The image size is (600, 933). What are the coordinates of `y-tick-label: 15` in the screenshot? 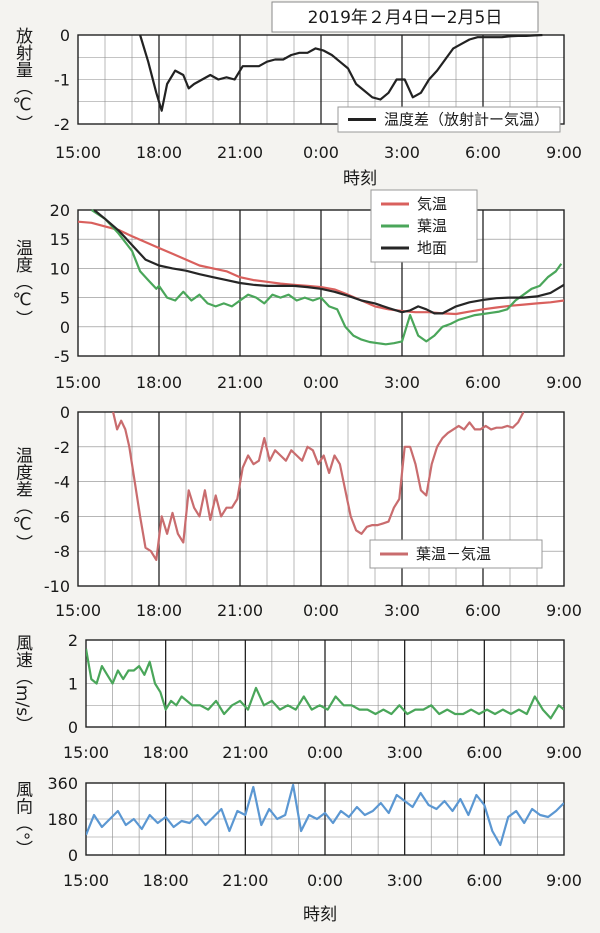 It's located at (60, 239).